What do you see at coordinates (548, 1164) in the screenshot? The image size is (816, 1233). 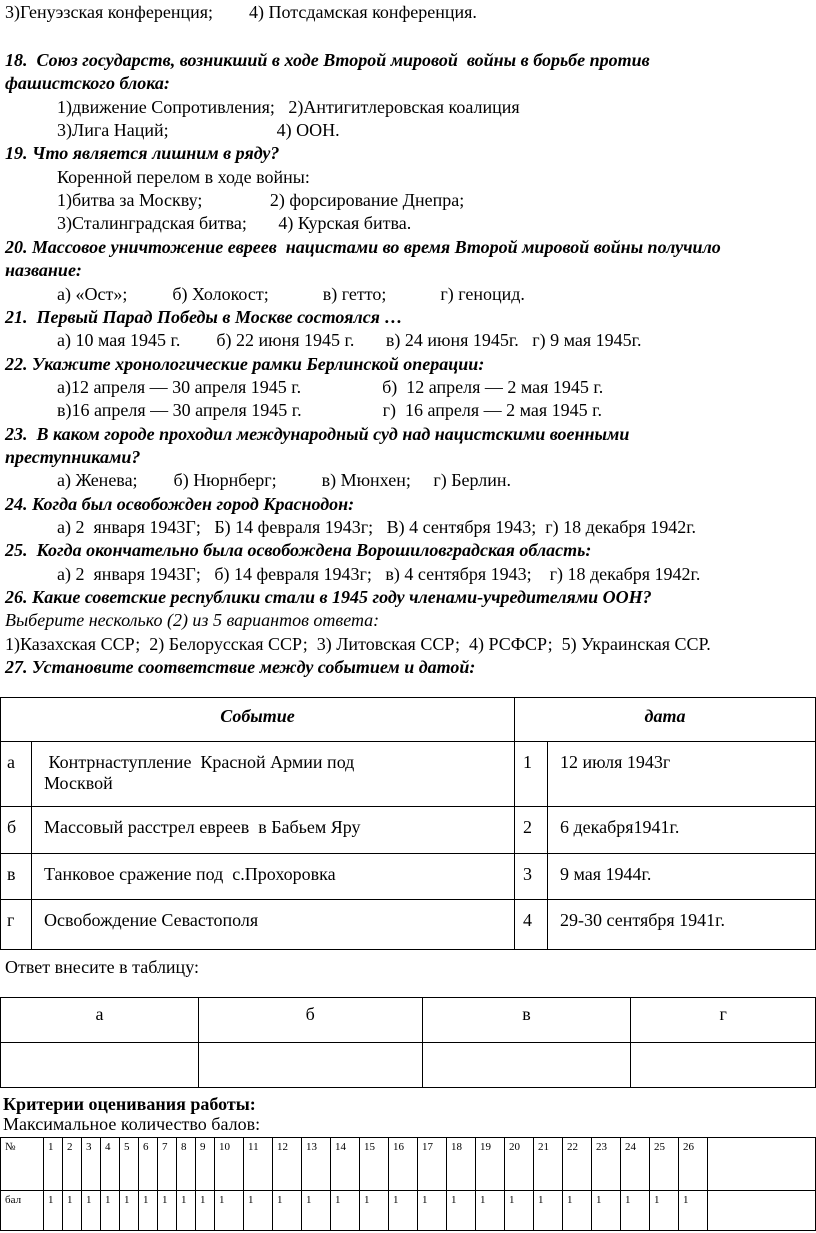 I see `question-number: 21` at bounding box center [548, 1164].